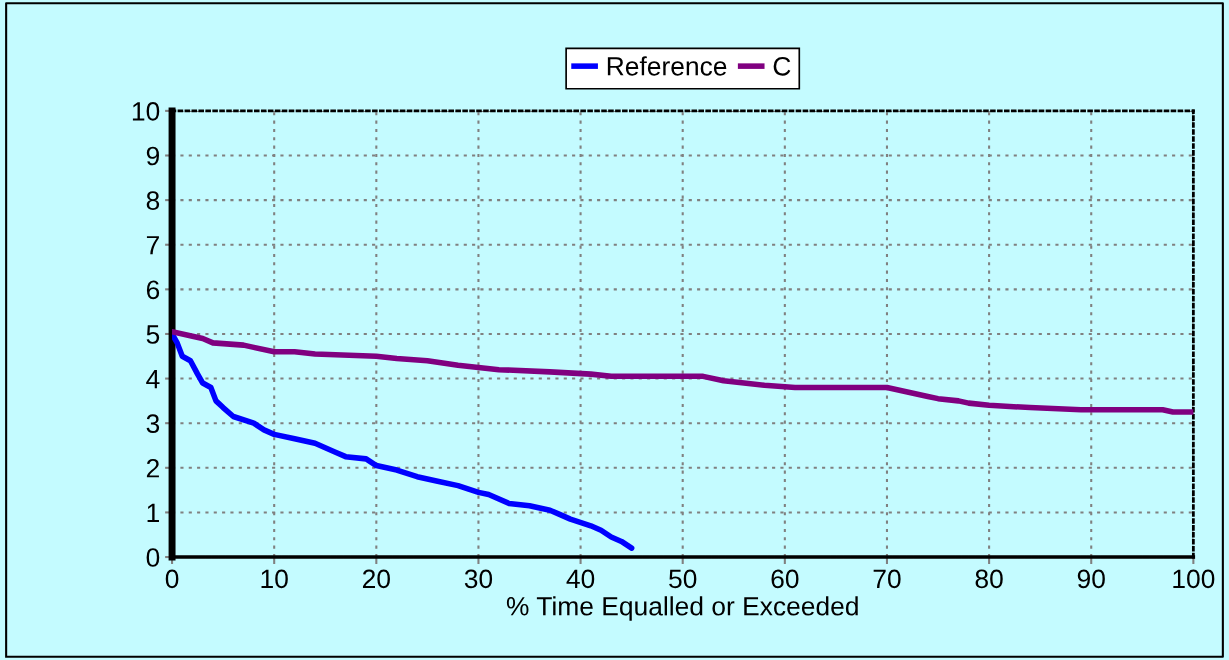 The image size is (1229, 660). Describe the element at coordinates (782, 66) in the screenshot. I see `legend-label: C` at that location.